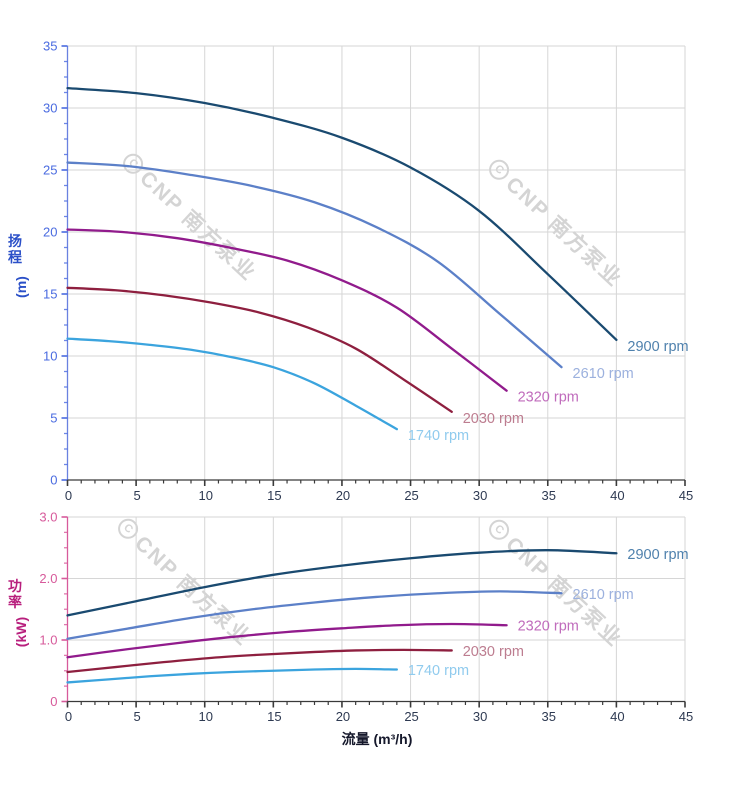  Describe the element at coordinates (50, 108) in the screenshot. I see `y-tick-label: 30` at that location.